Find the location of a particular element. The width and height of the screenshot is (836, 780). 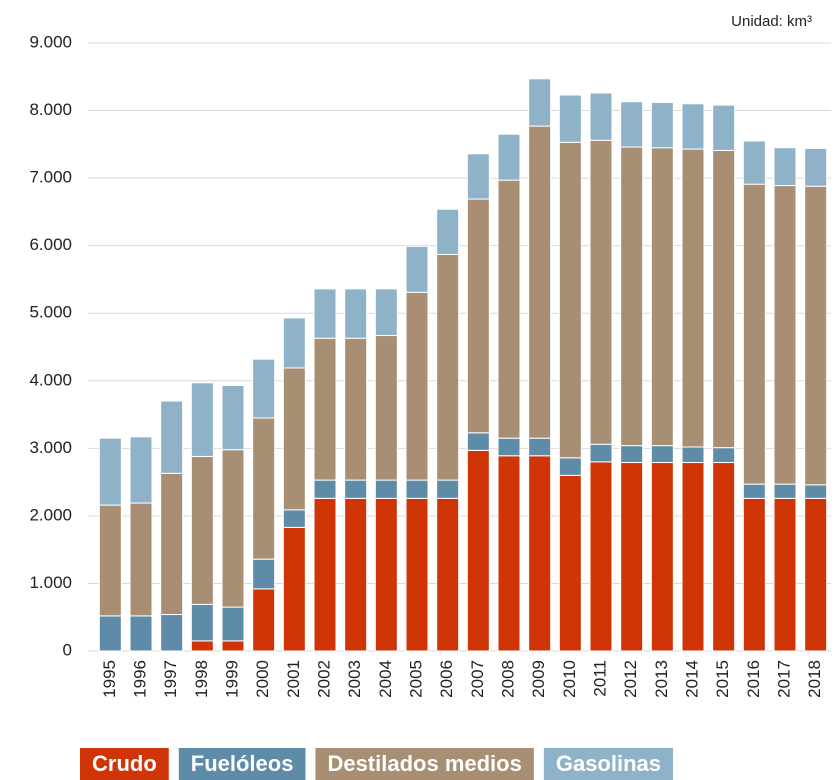

x-tick-label: 2008 is located at coordinates (507, 679).